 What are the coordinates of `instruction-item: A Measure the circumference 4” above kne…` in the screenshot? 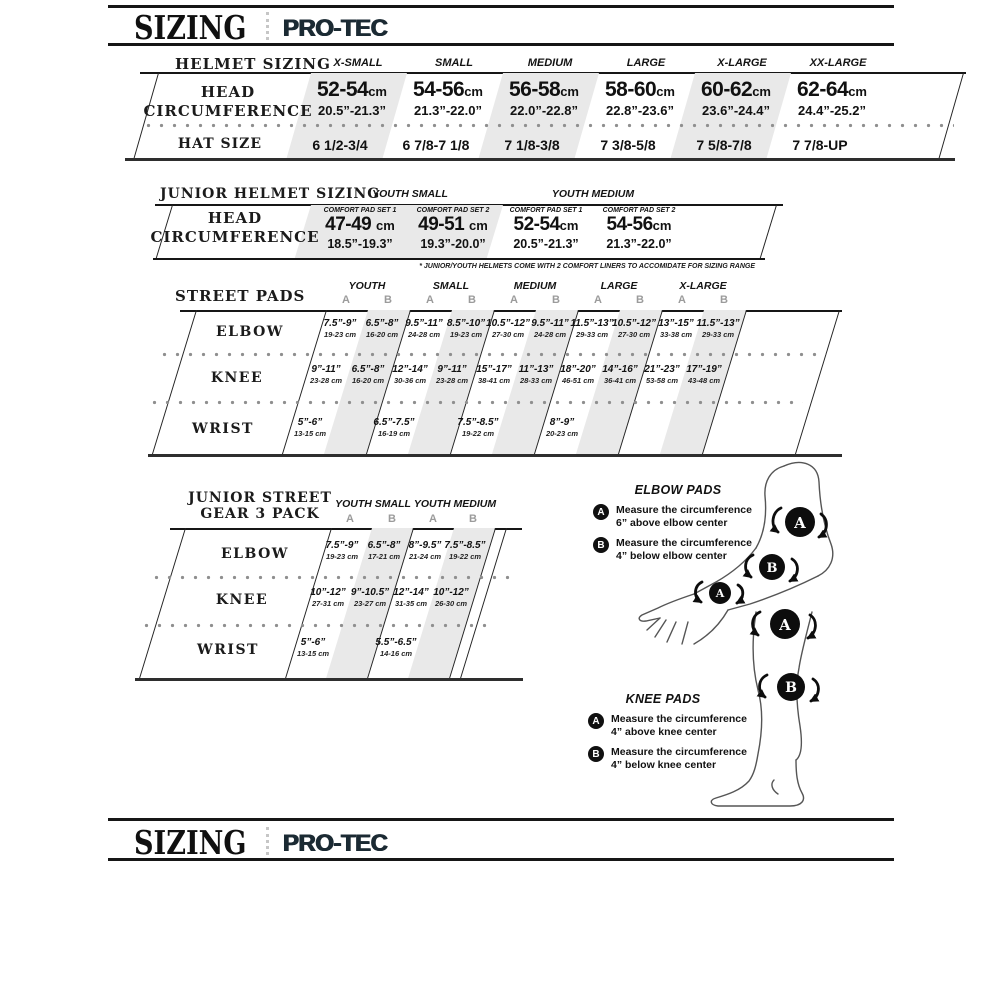 It's located at (695, 726).